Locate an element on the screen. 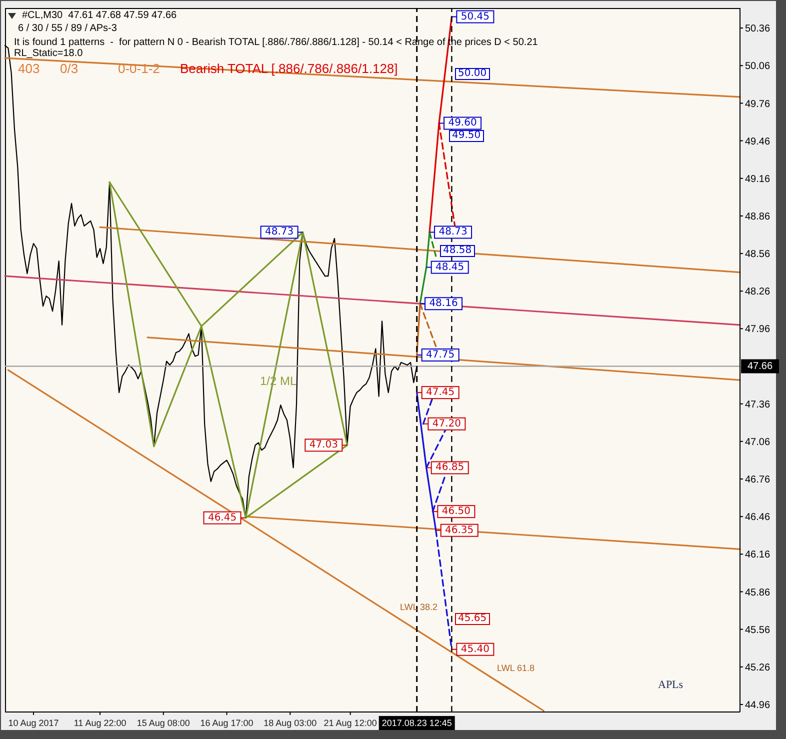 The height and width of the screenshot is (739, 786). data-label: 47.45 is located at coordinates (440, 392).